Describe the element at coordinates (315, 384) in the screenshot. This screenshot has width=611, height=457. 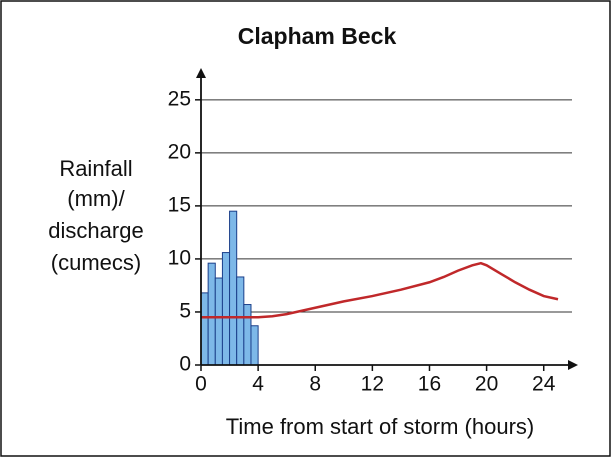
I see `x-tick-label: 8` at that location.